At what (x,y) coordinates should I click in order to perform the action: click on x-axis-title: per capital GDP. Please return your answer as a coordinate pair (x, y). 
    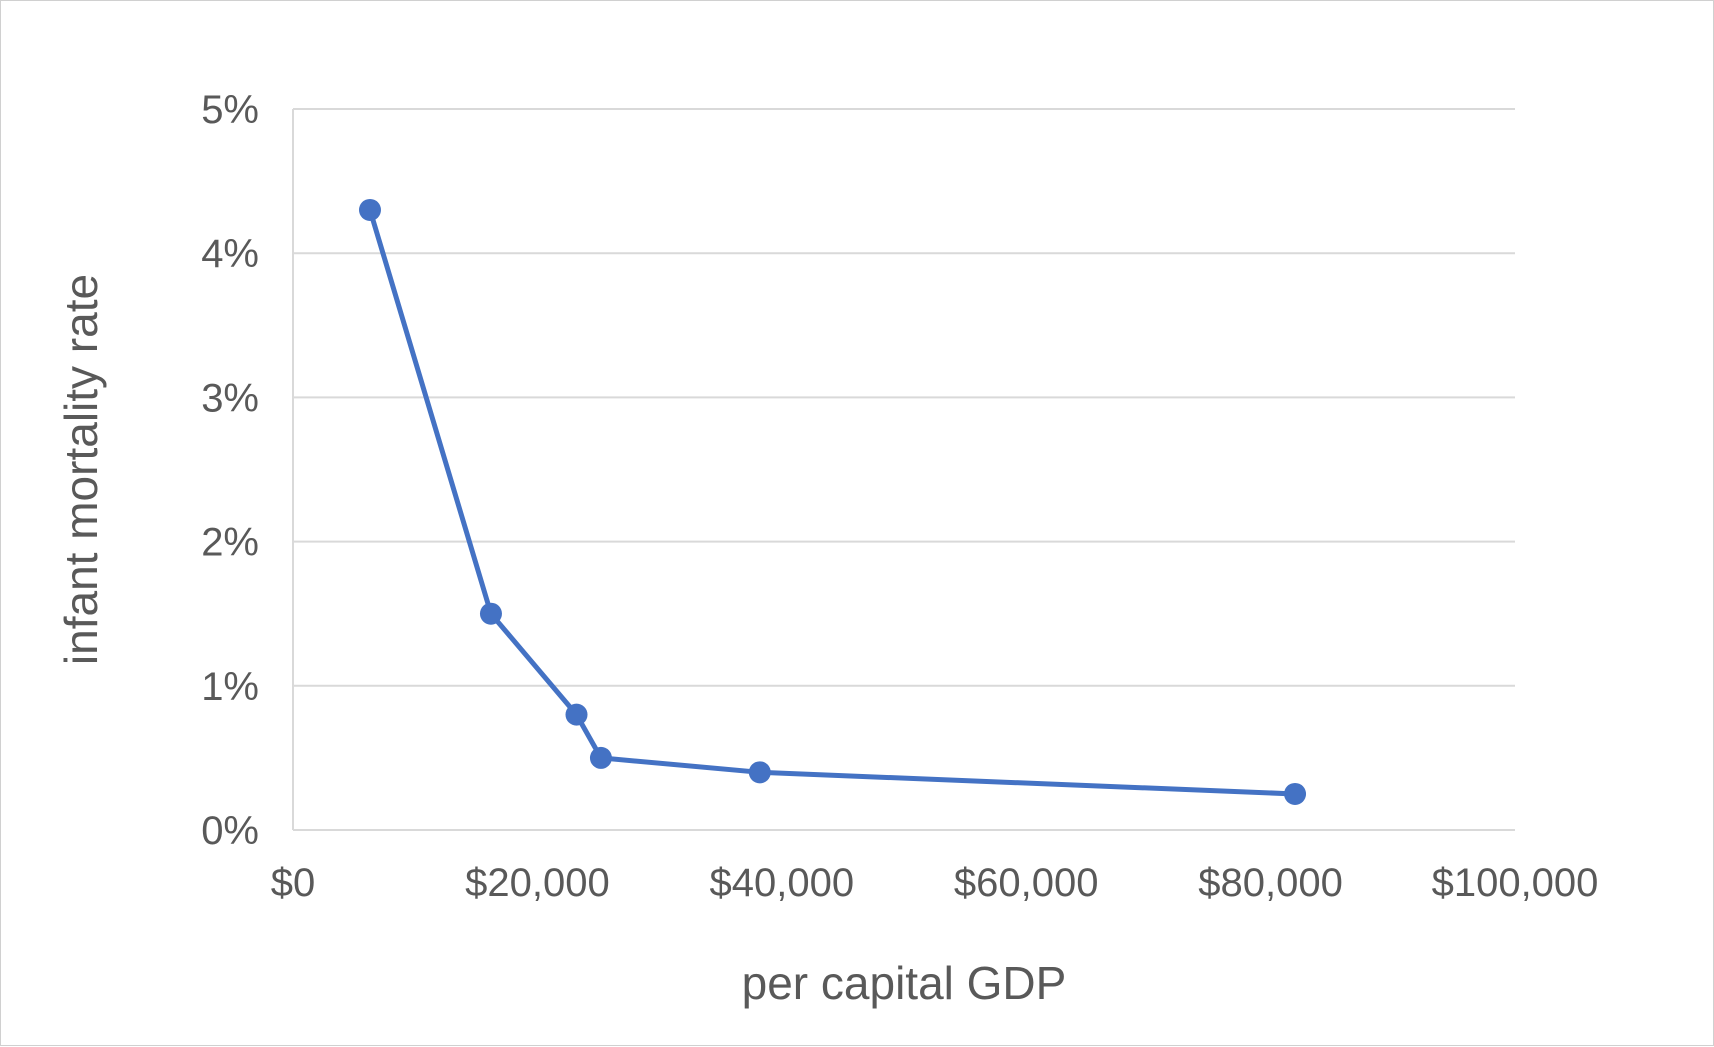
    Looking at the image, I should click on (904, 983).